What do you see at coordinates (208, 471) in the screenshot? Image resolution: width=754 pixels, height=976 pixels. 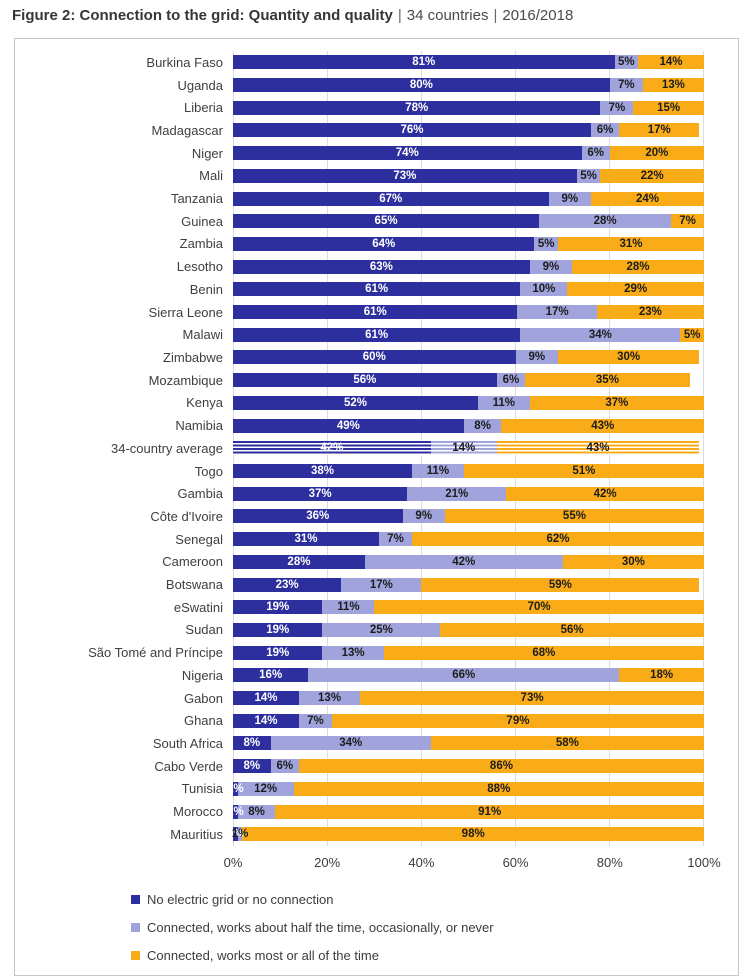 I see `country-label: Togo` at bounding box center [208, 471].